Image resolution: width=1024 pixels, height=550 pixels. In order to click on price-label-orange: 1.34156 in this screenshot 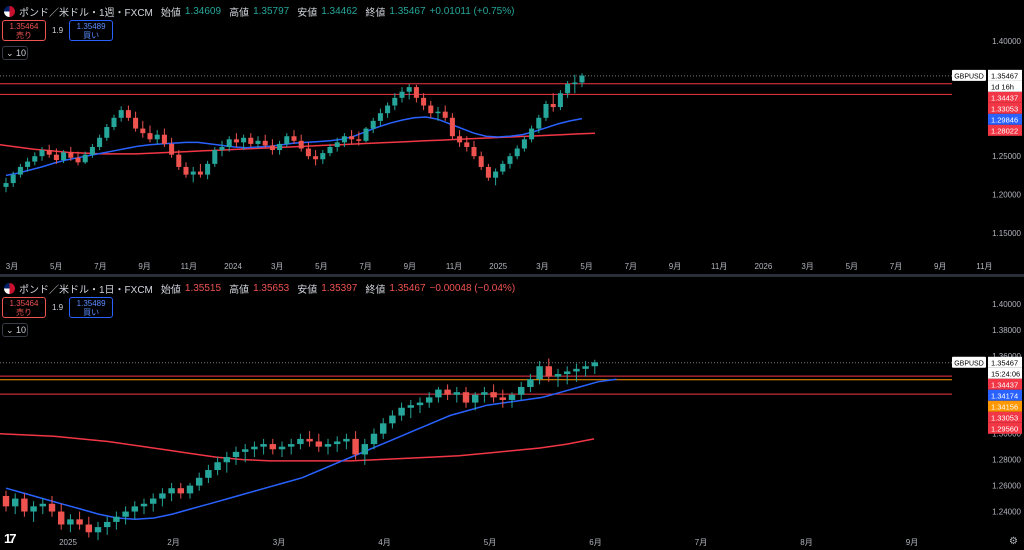, I will do `click(1004, 406)`.